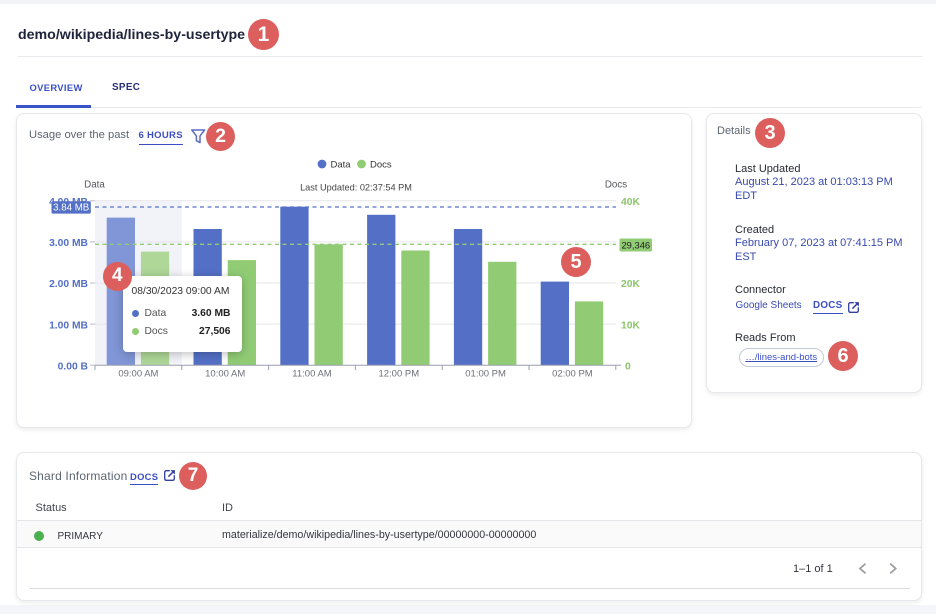 The image size is (936, 614). I want to click on svg-text: 2.00 MB, so click(68, 284).